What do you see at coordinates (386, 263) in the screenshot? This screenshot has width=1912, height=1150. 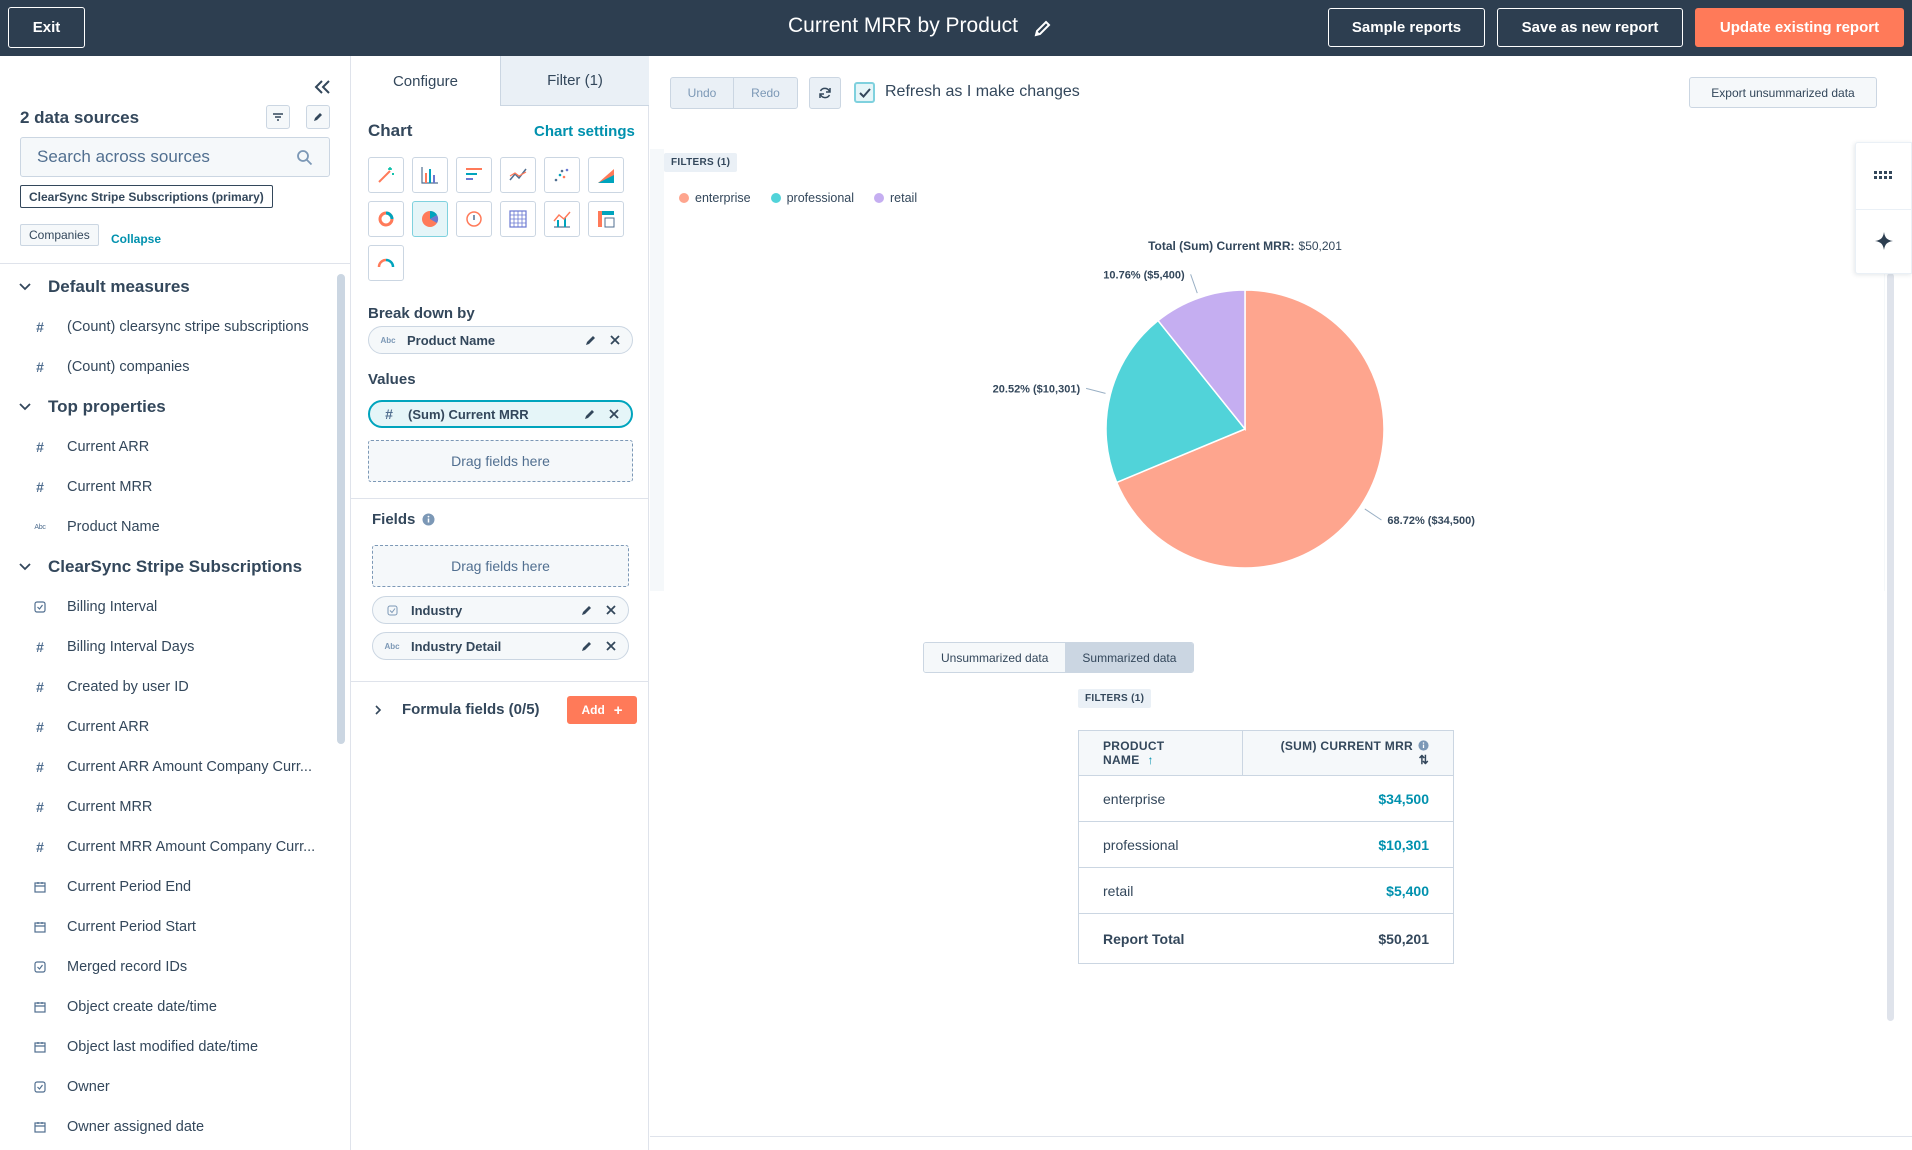 I see `chart-type-gauge-arc` at bounding box center [386, 263].